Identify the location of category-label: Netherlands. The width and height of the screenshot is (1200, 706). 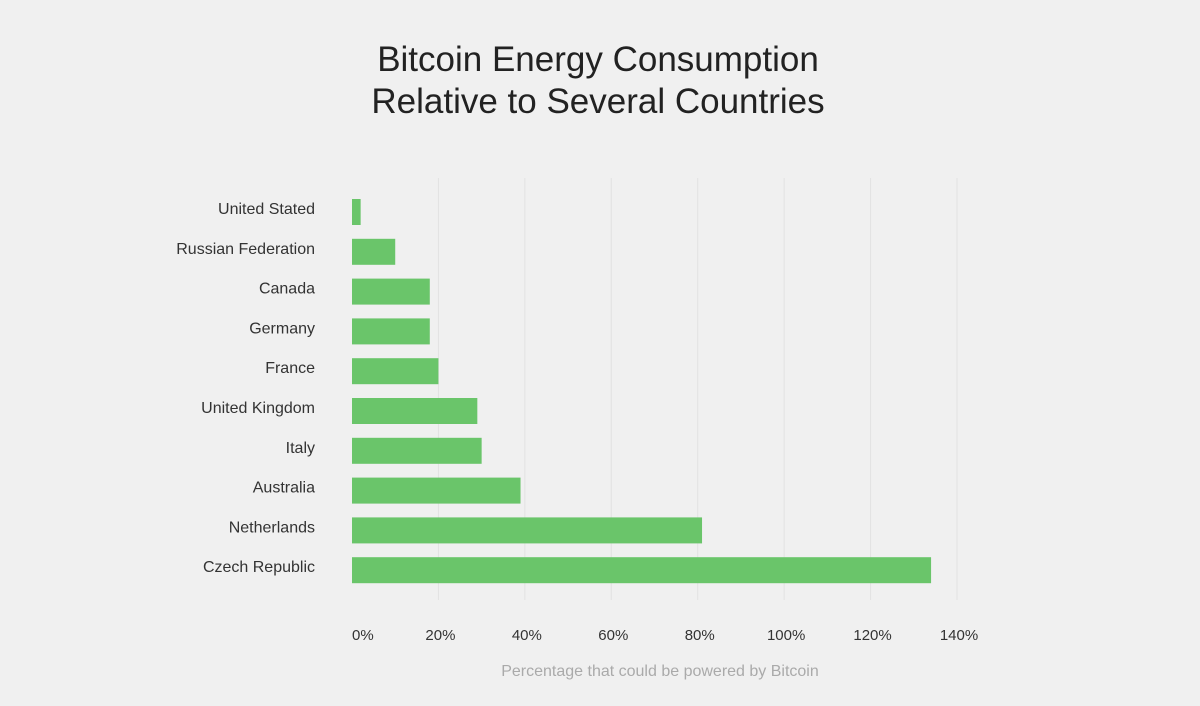
(272, 527).